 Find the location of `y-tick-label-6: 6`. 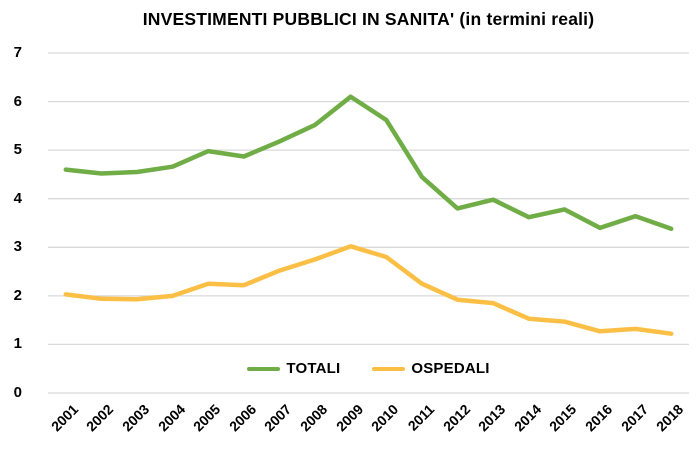

y-tick-label-6: 6 is located at coordinates (17, 101).